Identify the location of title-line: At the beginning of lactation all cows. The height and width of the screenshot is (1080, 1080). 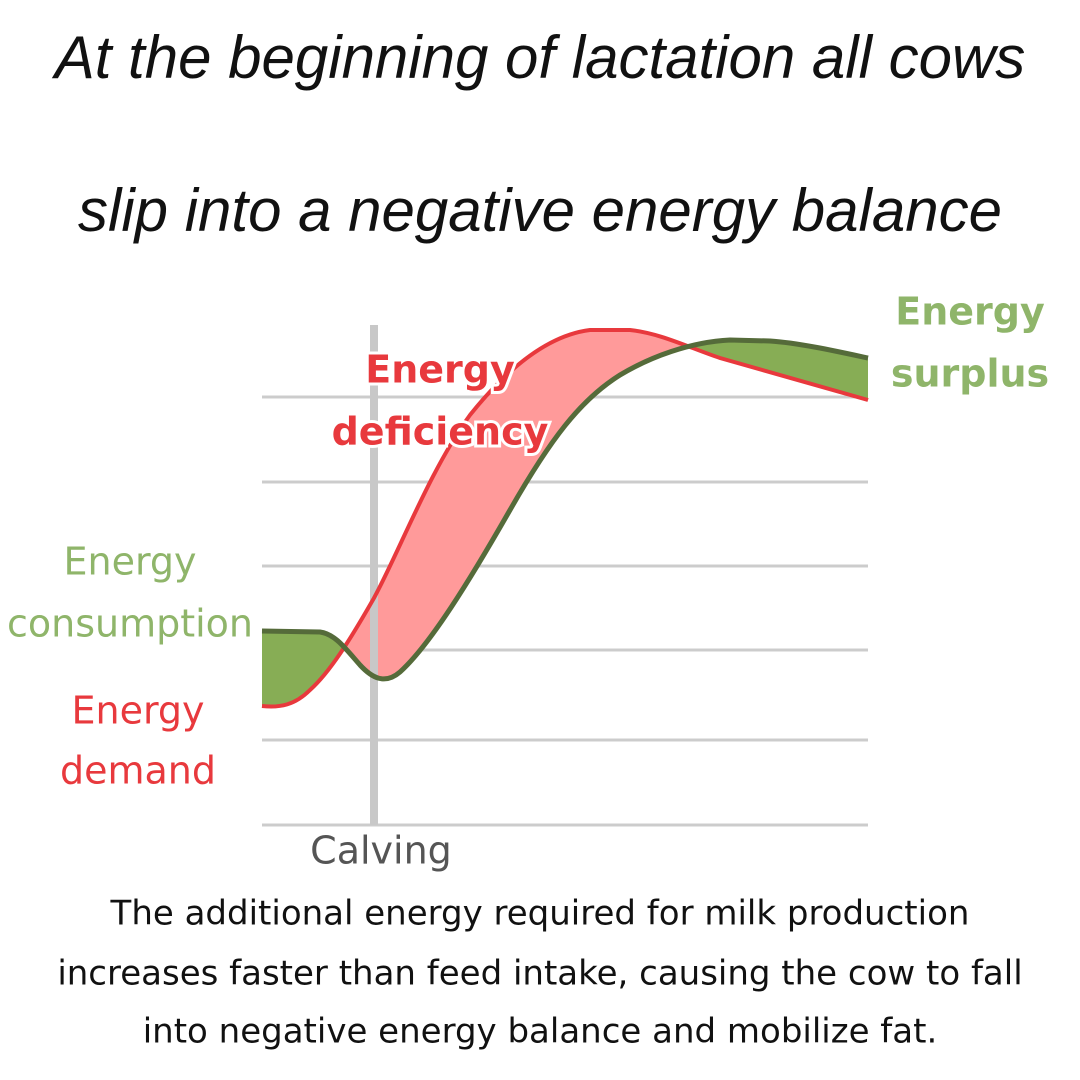
(539, 57).